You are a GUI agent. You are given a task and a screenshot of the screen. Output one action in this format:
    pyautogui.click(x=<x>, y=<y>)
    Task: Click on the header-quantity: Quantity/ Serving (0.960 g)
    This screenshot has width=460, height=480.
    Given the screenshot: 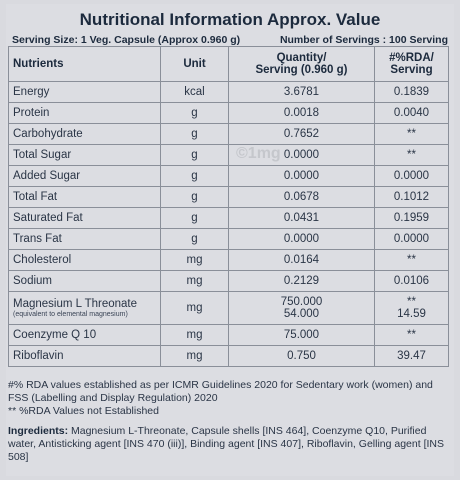 What is the action you would take?
    pyautogui.click(x=301, y=64)
    